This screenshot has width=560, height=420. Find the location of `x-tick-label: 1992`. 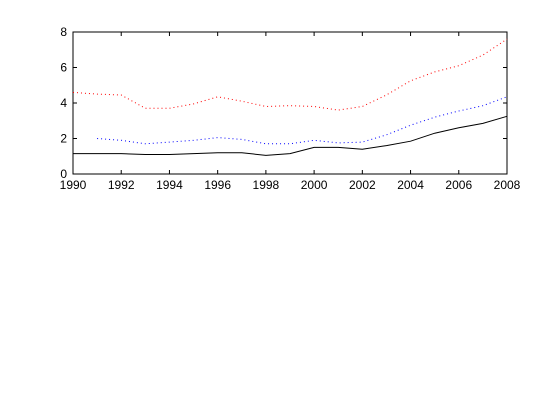

x-tick-label: 1992 is located at coordinates (121, 185).